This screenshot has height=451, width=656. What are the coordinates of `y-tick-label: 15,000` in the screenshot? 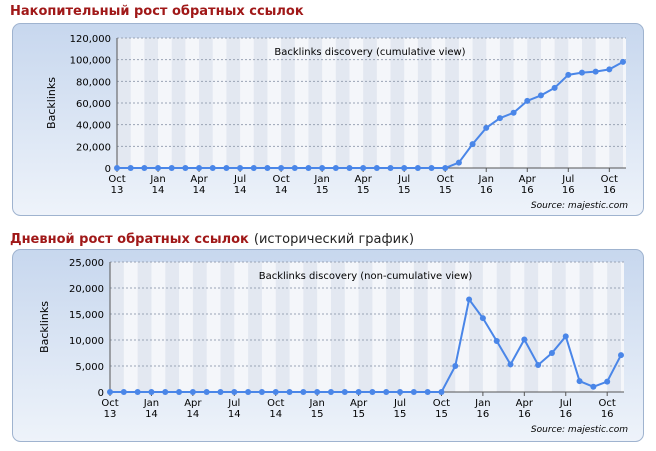 It's located at (86, 315).